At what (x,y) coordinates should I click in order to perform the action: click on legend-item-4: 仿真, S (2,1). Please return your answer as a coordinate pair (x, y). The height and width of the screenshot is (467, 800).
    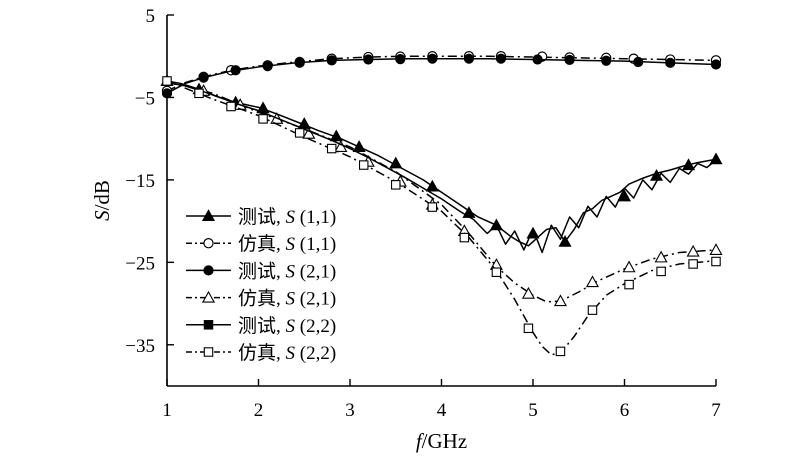
    Looking at the image, I should click on (261, 299).